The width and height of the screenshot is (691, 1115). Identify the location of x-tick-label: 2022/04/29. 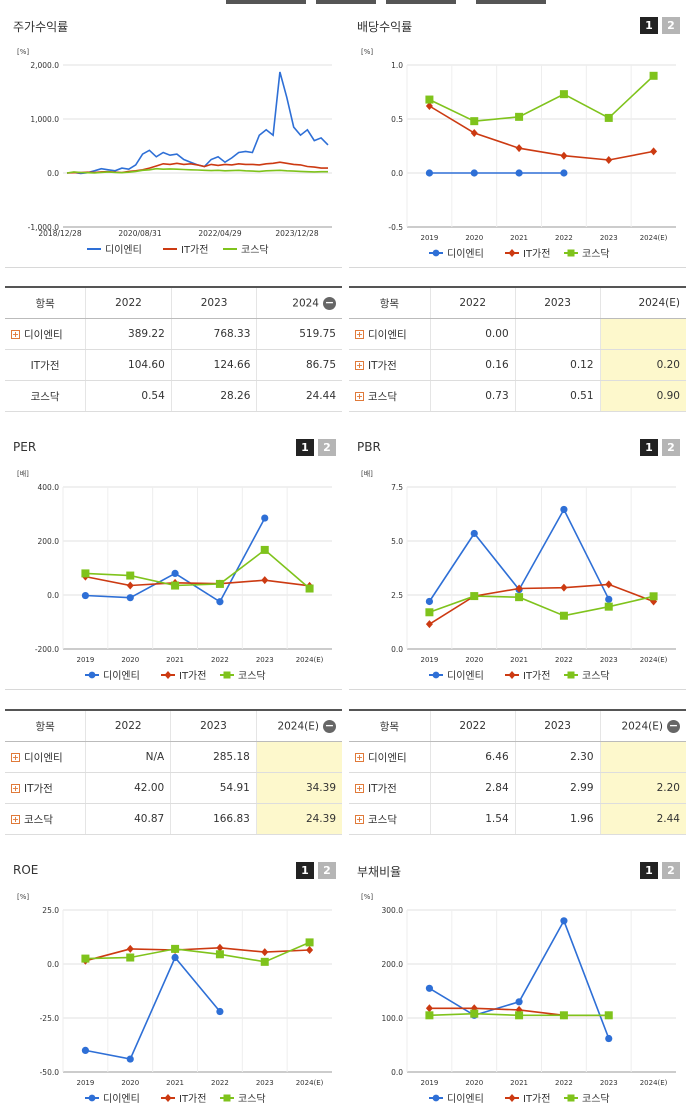
(219, 233).